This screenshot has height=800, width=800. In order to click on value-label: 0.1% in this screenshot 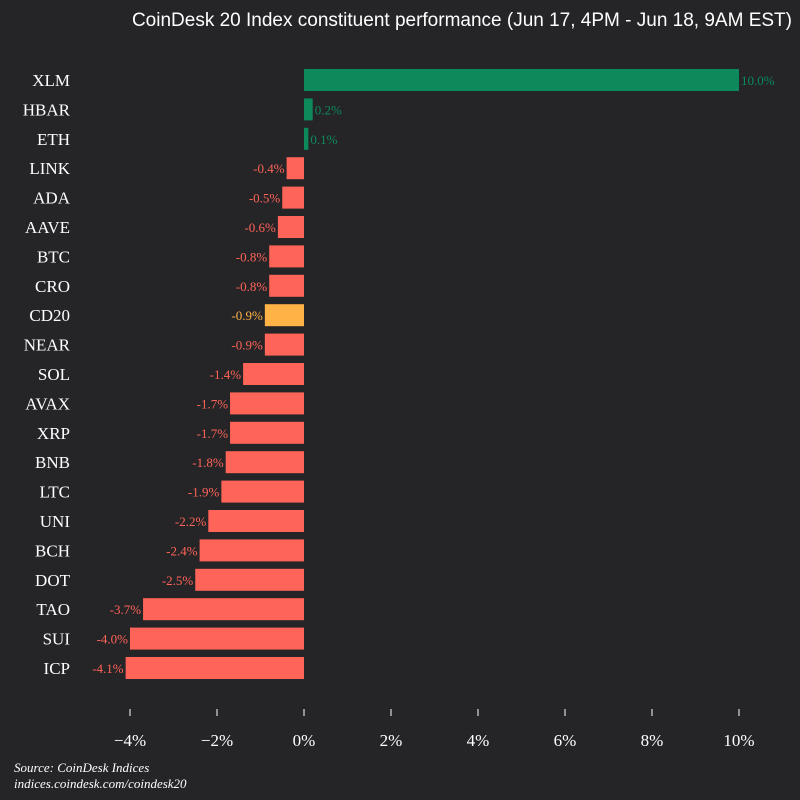, I will do `click(323, 139)`.